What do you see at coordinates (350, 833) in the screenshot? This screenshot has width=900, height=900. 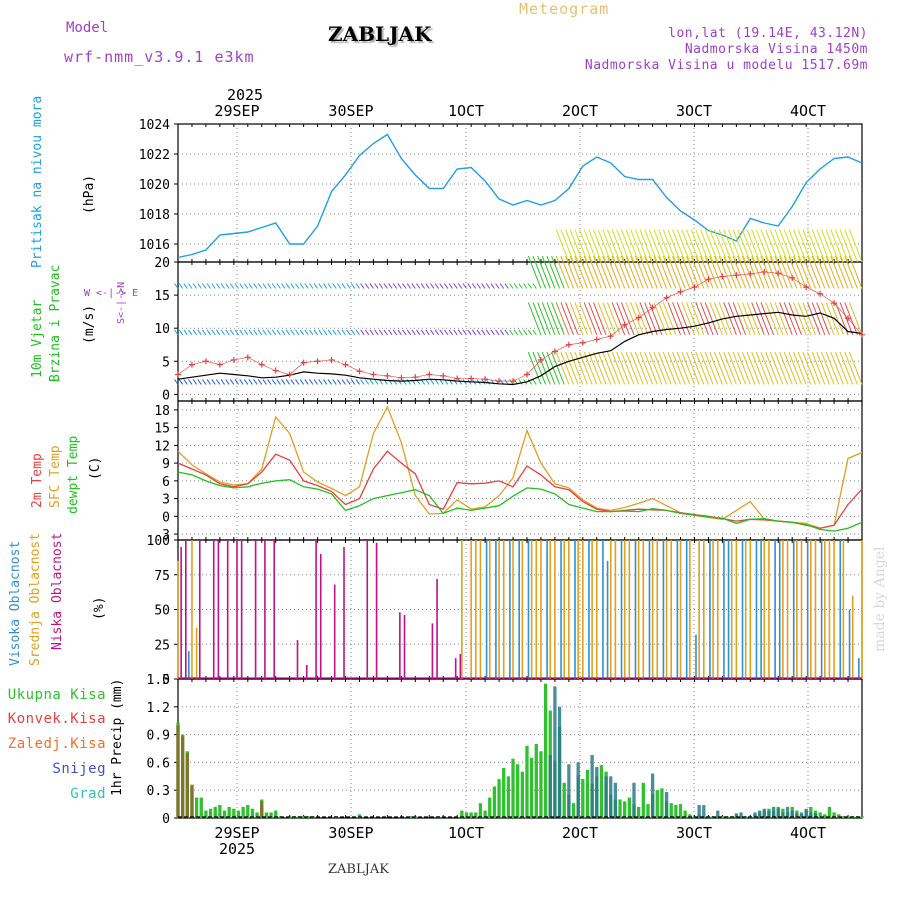 I see `x-tick-label-bottom: 30SEP` at bounding box center [350, 833].